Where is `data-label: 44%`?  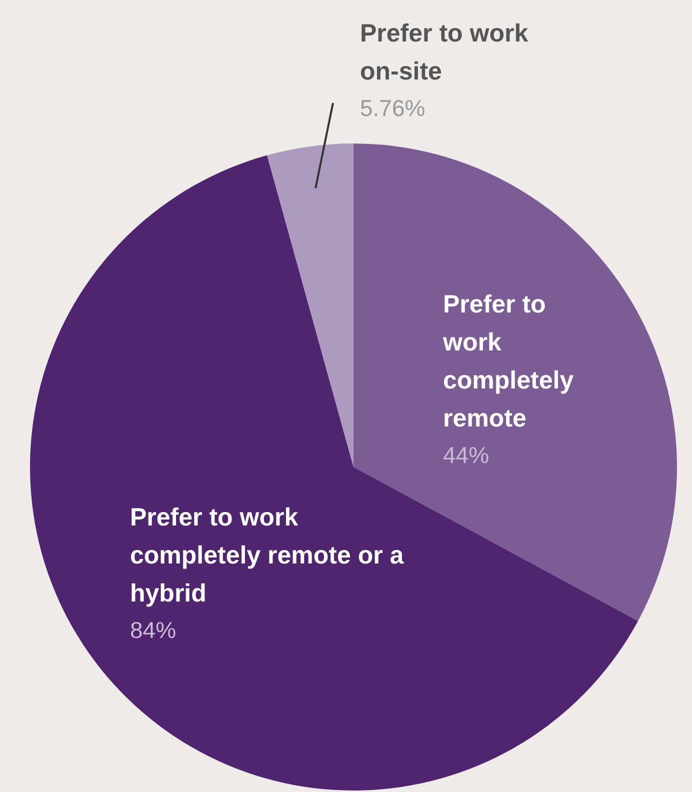
data-label: 44% is located at coordinates (466, 455).